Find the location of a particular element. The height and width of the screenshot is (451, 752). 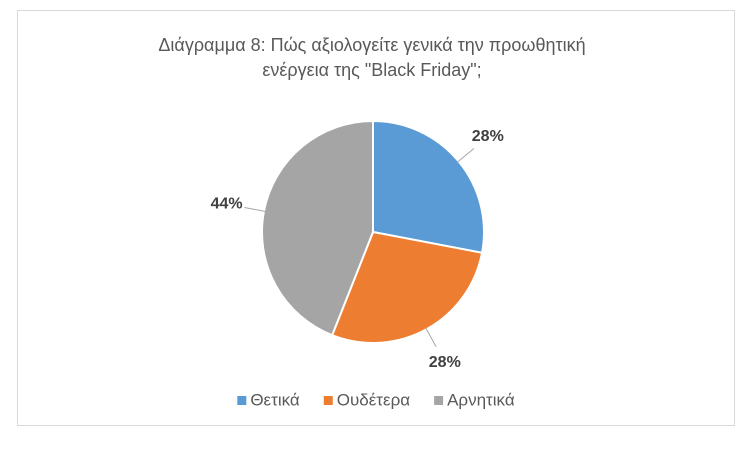

data-label: 44% is located at coordinates (227, 203).